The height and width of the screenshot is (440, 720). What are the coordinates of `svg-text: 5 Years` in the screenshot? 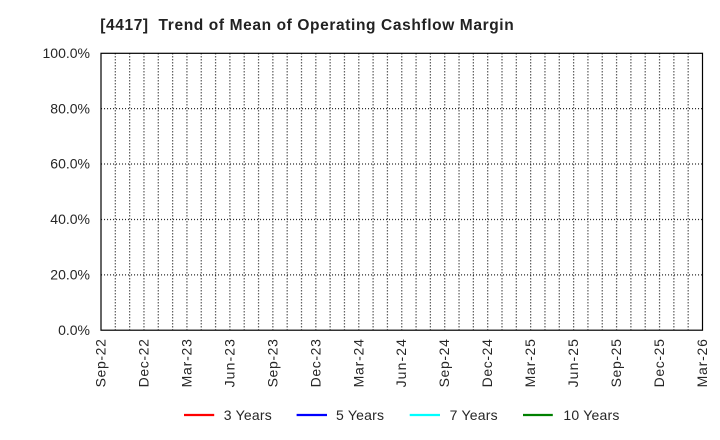 It's located at (360, 415).